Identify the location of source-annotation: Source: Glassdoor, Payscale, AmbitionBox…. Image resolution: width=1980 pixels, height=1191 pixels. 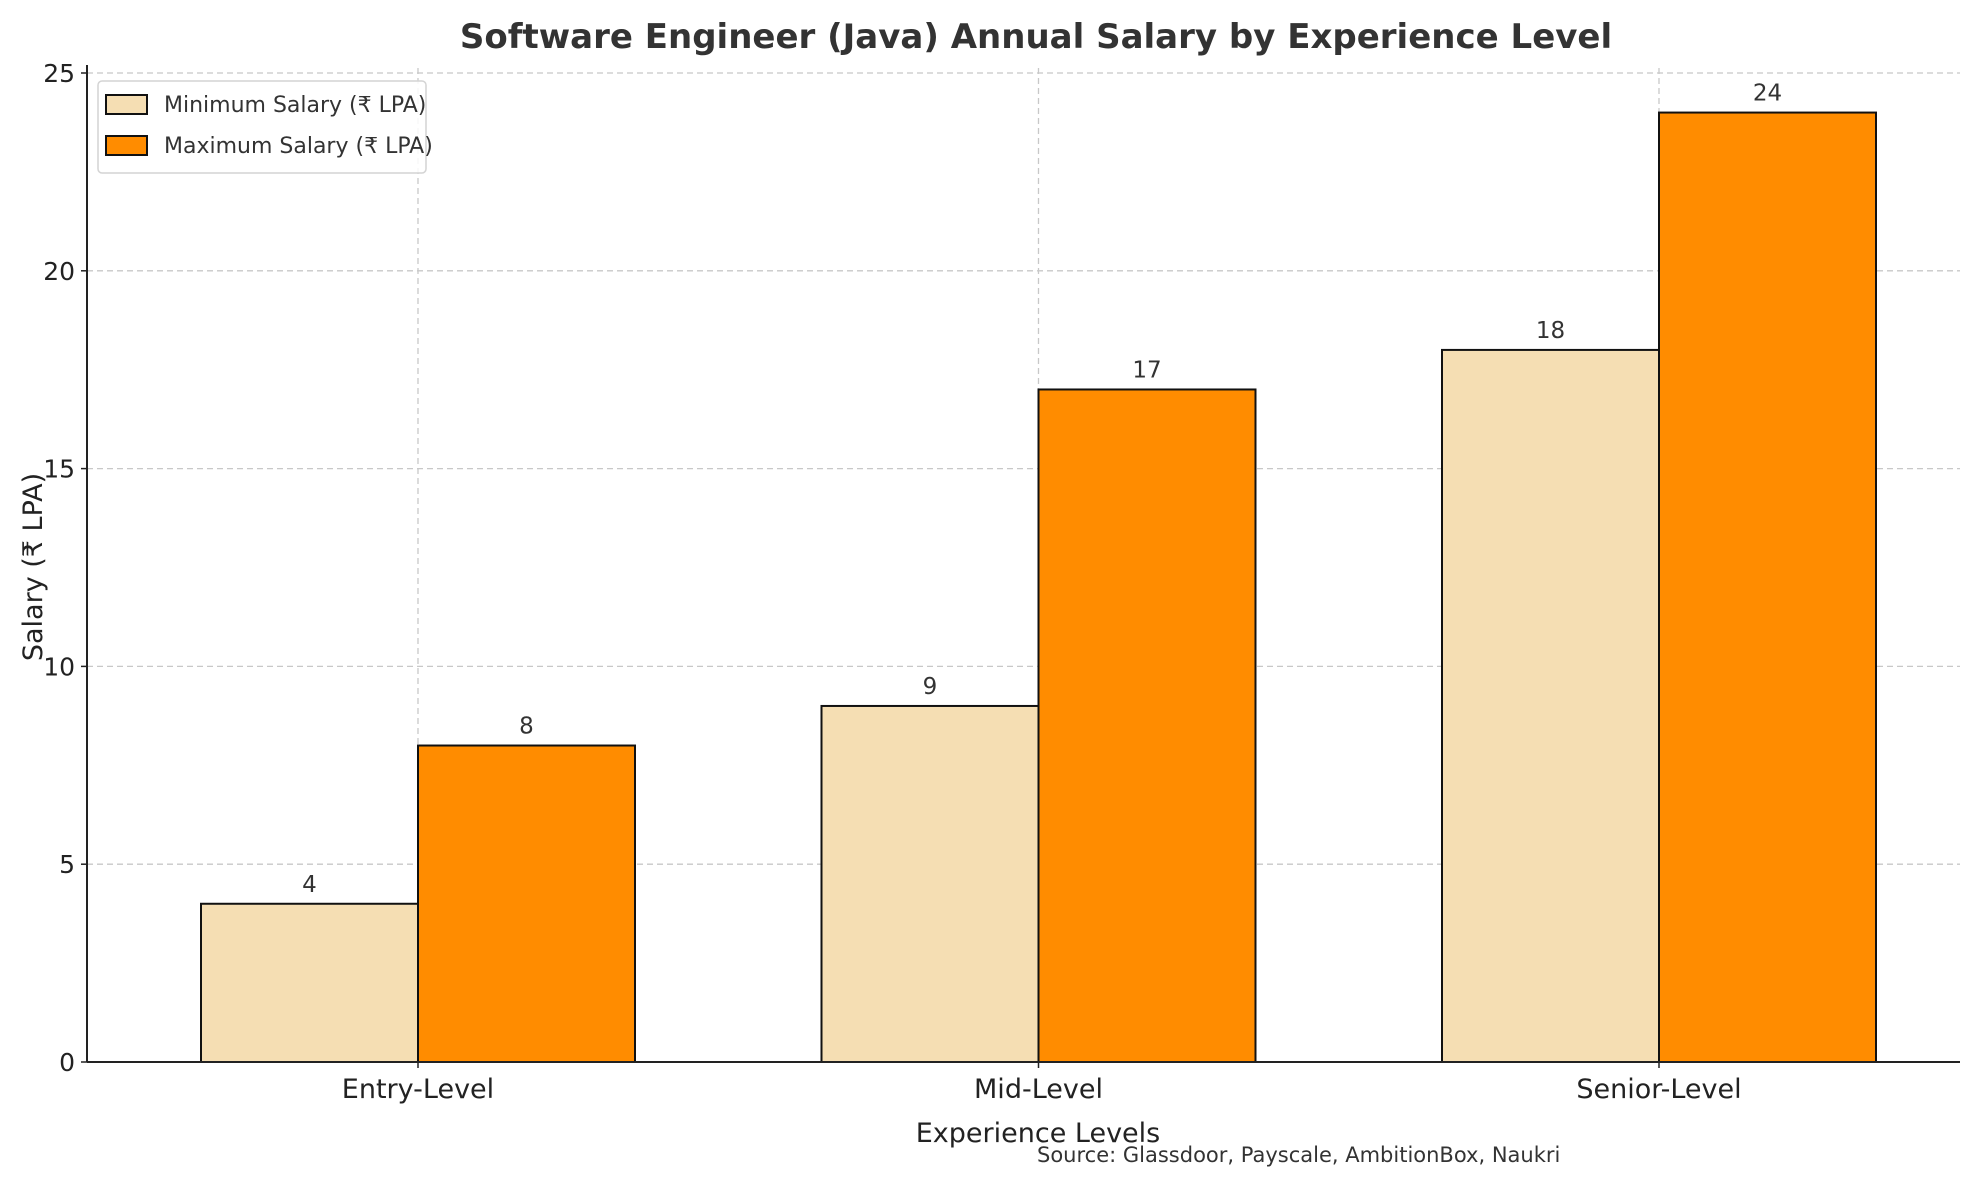
(1298, 1155).